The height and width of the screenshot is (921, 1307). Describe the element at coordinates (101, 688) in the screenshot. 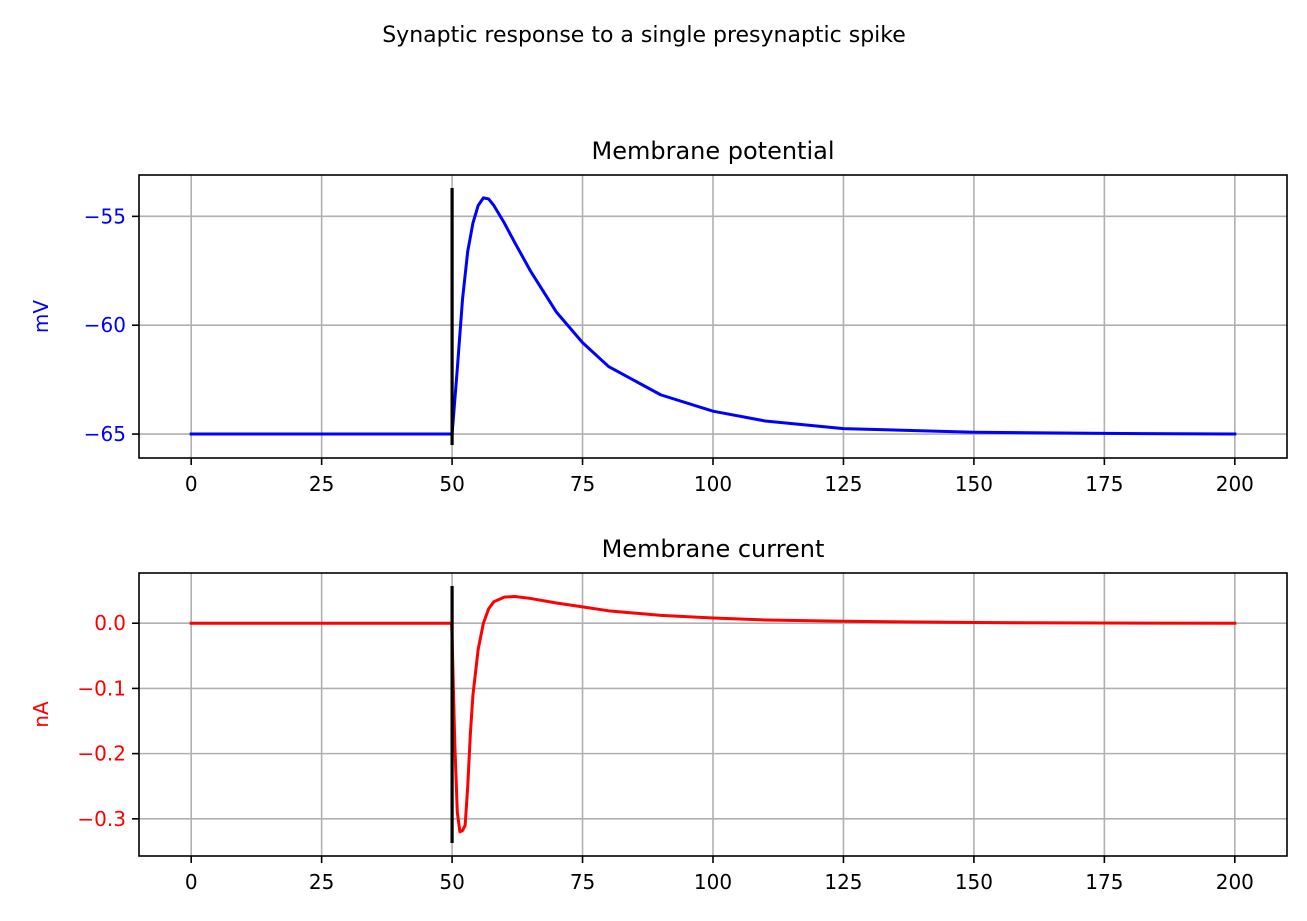

I see `current-y-tick-label: −0.1` at that location.